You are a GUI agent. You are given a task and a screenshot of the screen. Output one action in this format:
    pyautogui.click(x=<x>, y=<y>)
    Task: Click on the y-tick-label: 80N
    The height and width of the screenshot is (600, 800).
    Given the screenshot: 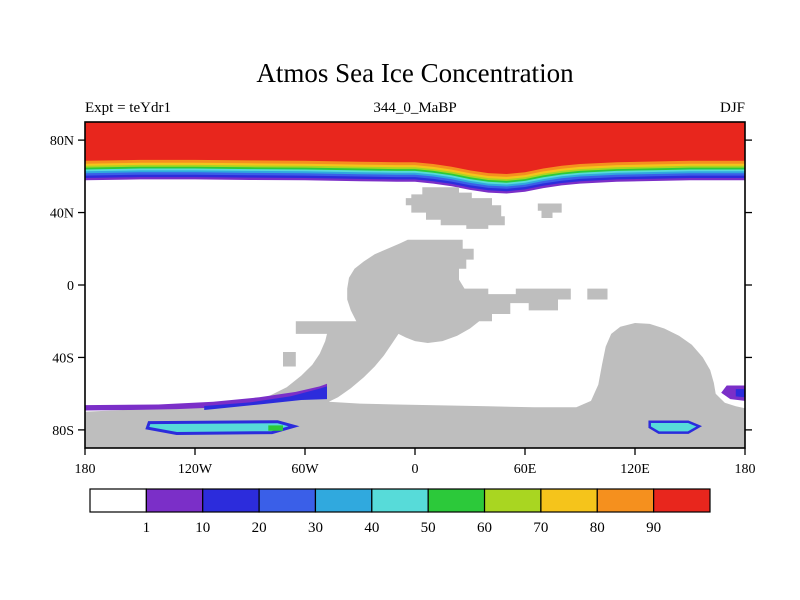 What is the action you would take?
    pyautogui.click(x=62, y=141)
    